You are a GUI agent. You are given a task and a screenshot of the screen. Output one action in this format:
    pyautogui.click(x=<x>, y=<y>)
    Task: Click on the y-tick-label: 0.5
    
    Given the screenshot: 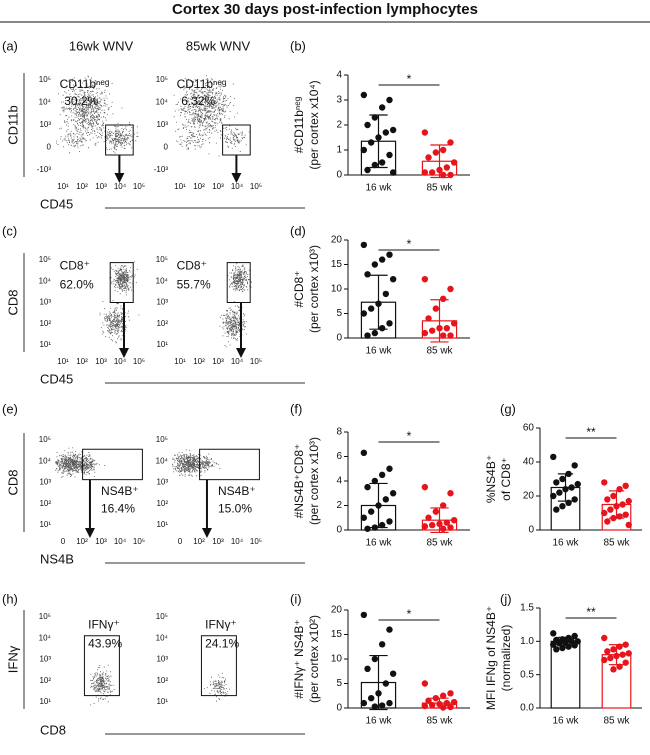 What is the action you would take?
    pyautogui.click(x=527, y=674)
    